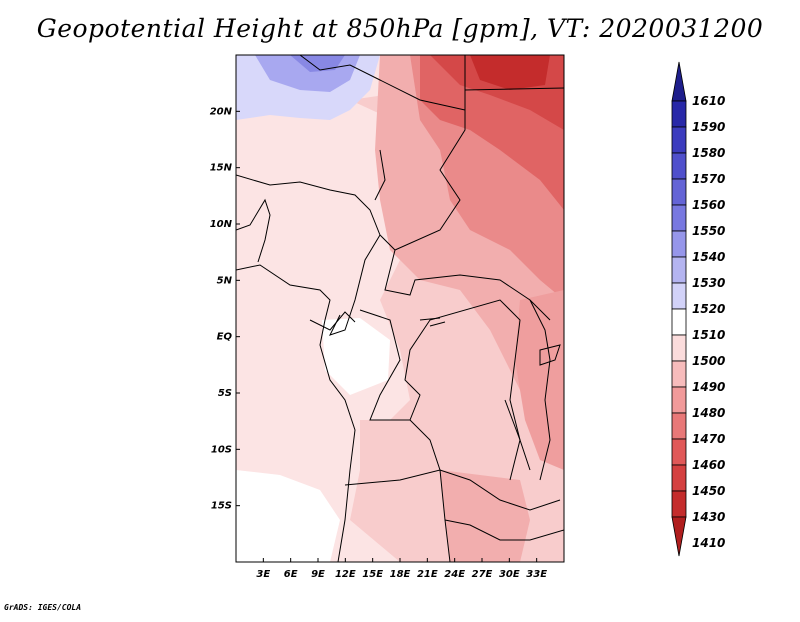 The height and width of the screenshot is (622, 800). What do you see at coordinates (43, 607) in the screenshot?
I see `footer-credit: GrADS: IGES/COLA` at bounding box center [43, 607].